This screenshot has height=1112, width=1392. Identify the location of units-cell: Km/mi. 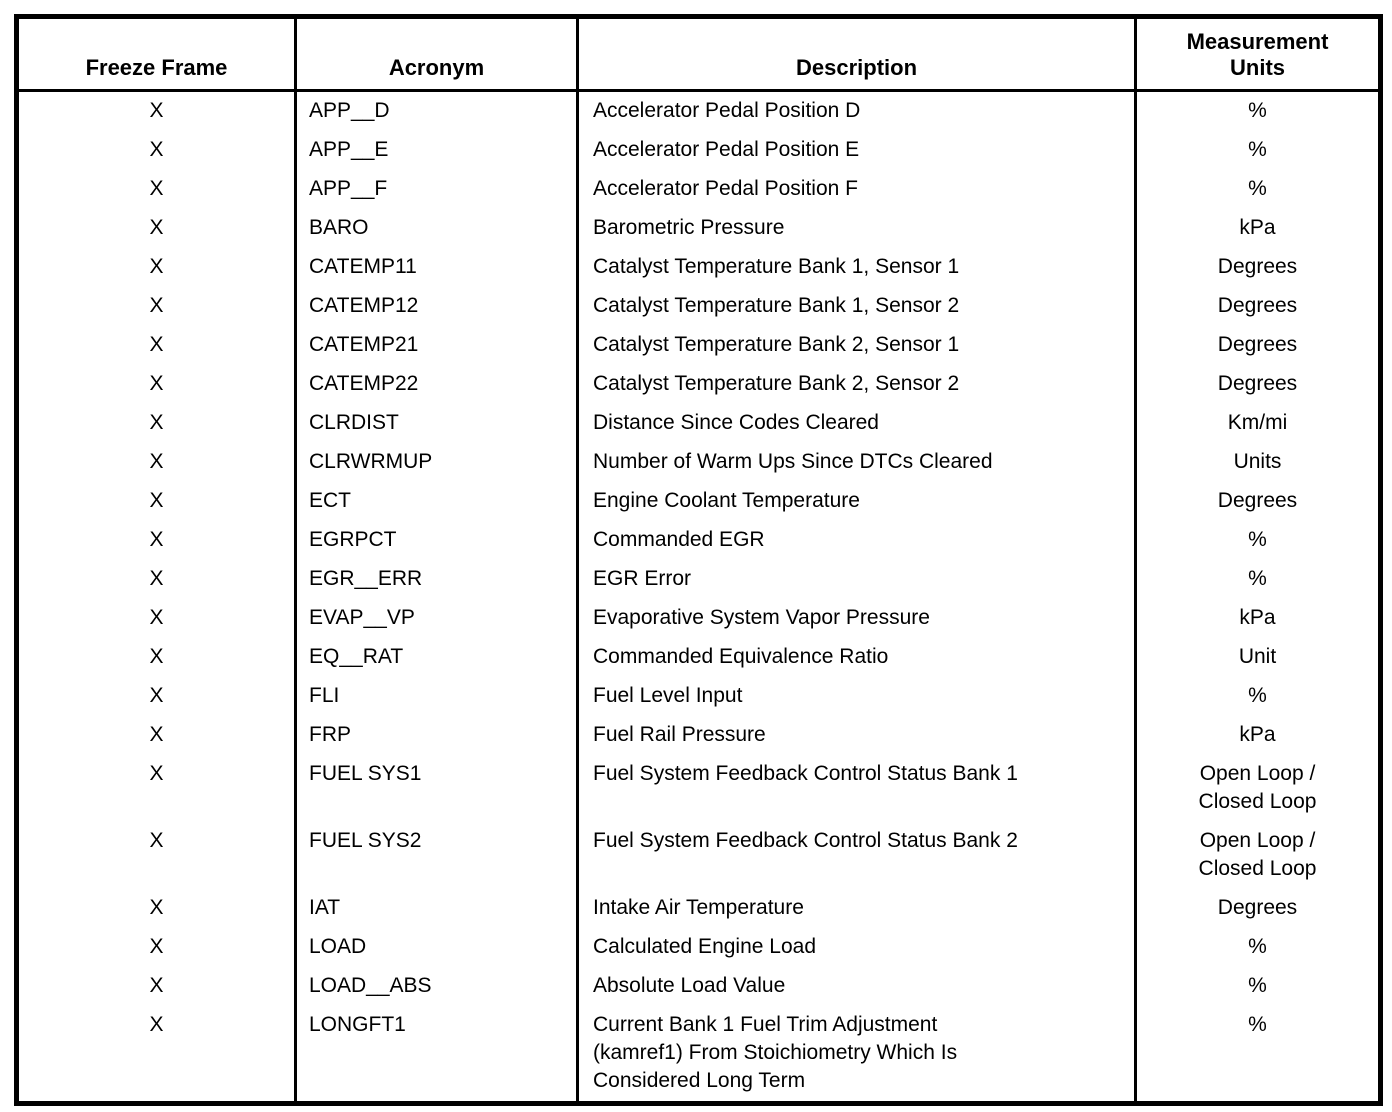
(1257, 423).